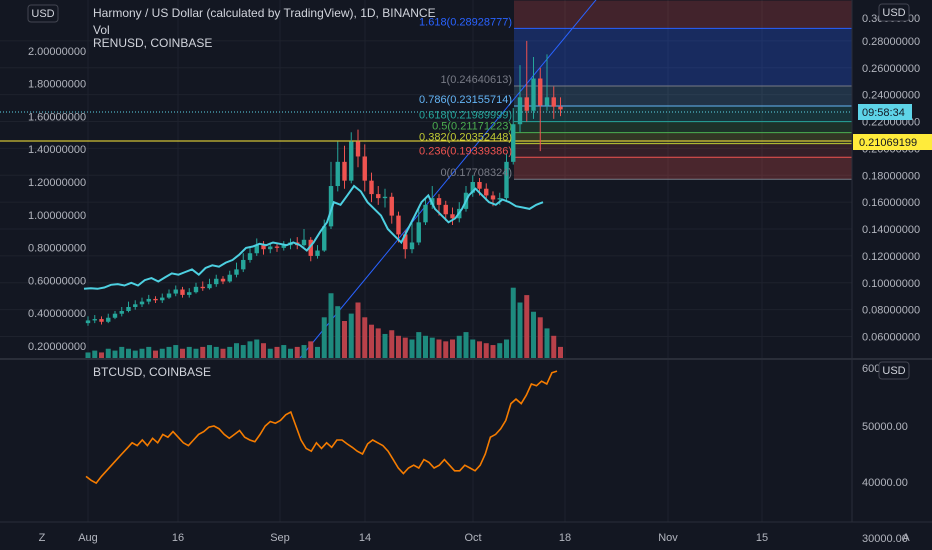  I want to click on btc-currency-badge: USD, so click(894, 370).